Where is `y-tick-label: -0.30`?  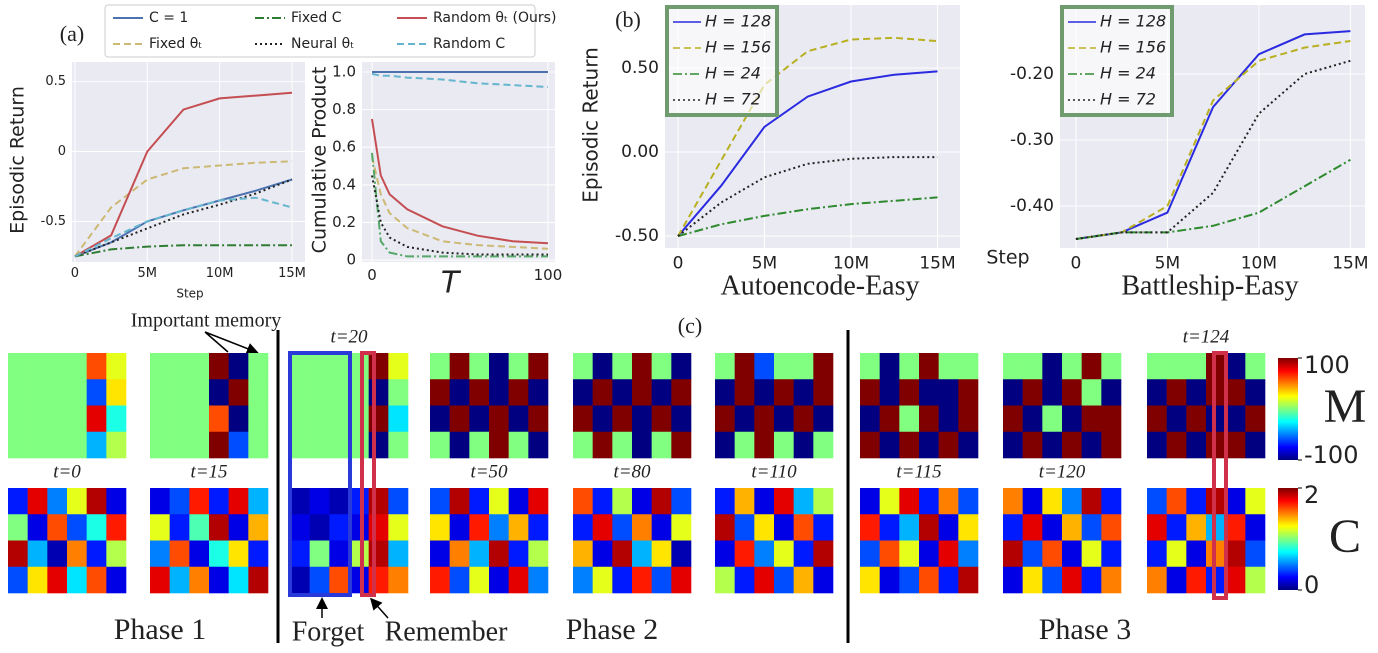 y-tick-label: -0.30 is located at coordinates (1032, 140).